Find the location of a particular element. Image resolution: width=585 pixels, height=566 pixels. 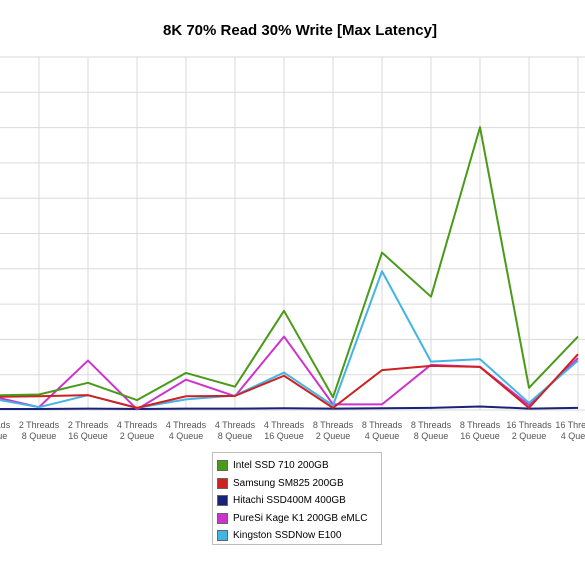

x-tick-label: 4 Threads 2 Queue is located at coordinates (137, 430).